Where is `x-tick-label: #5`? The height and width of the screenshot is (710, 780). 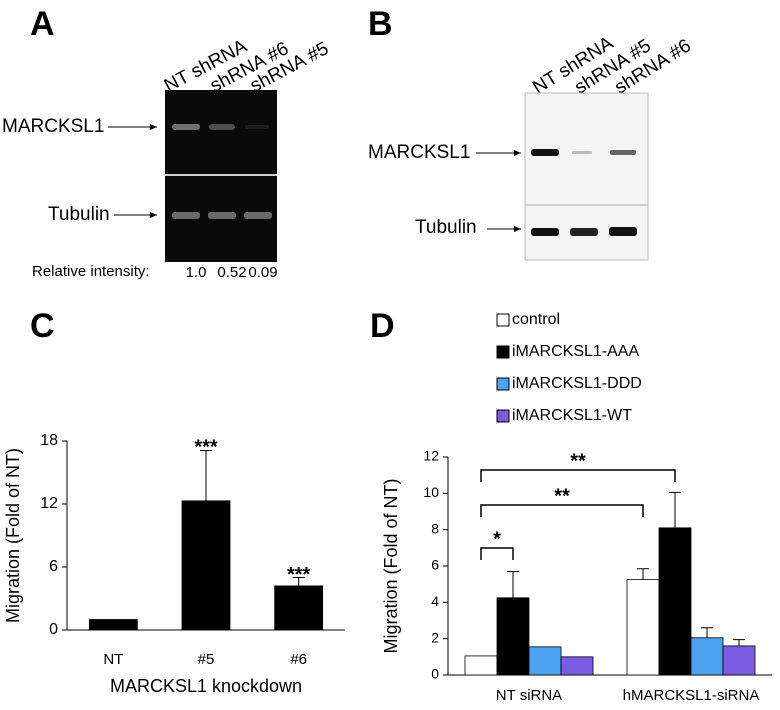
x-tick-label: #5 is located at coordinates (206, 659).